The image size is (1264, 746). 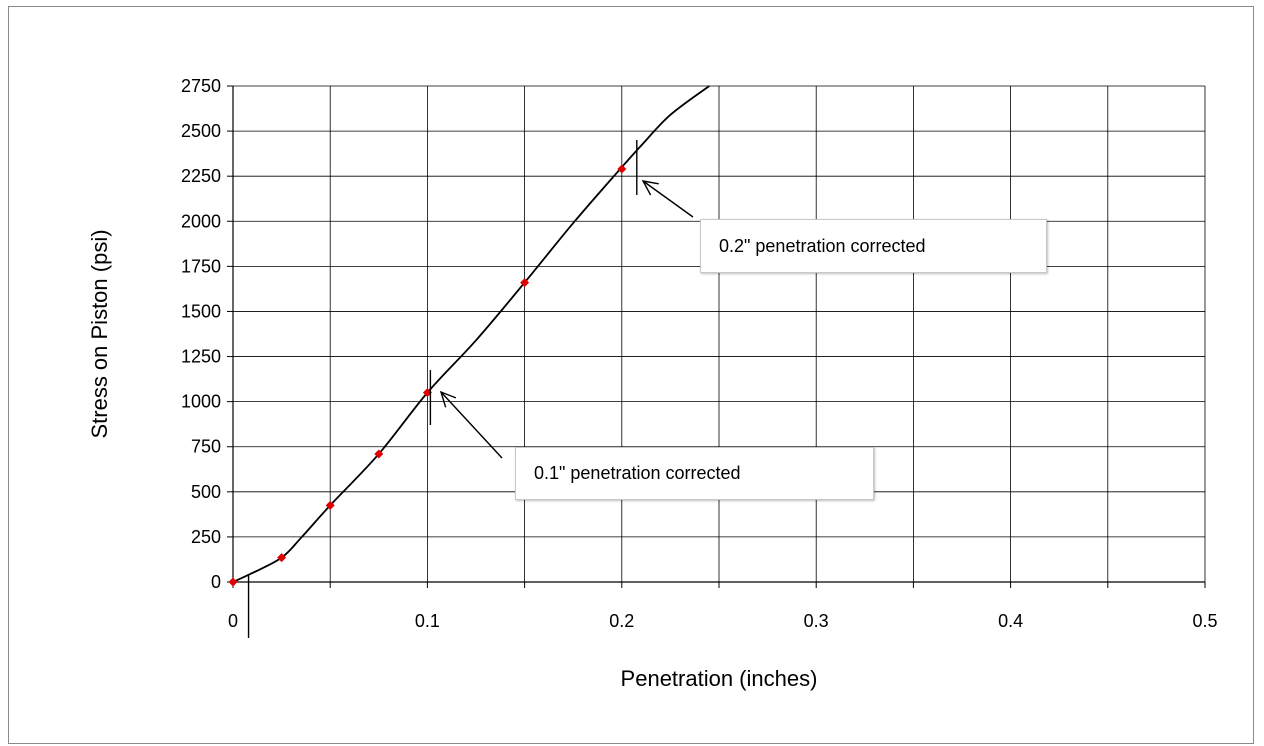 I want to click on y-tick-label: 750, so click(x=206, y=447).